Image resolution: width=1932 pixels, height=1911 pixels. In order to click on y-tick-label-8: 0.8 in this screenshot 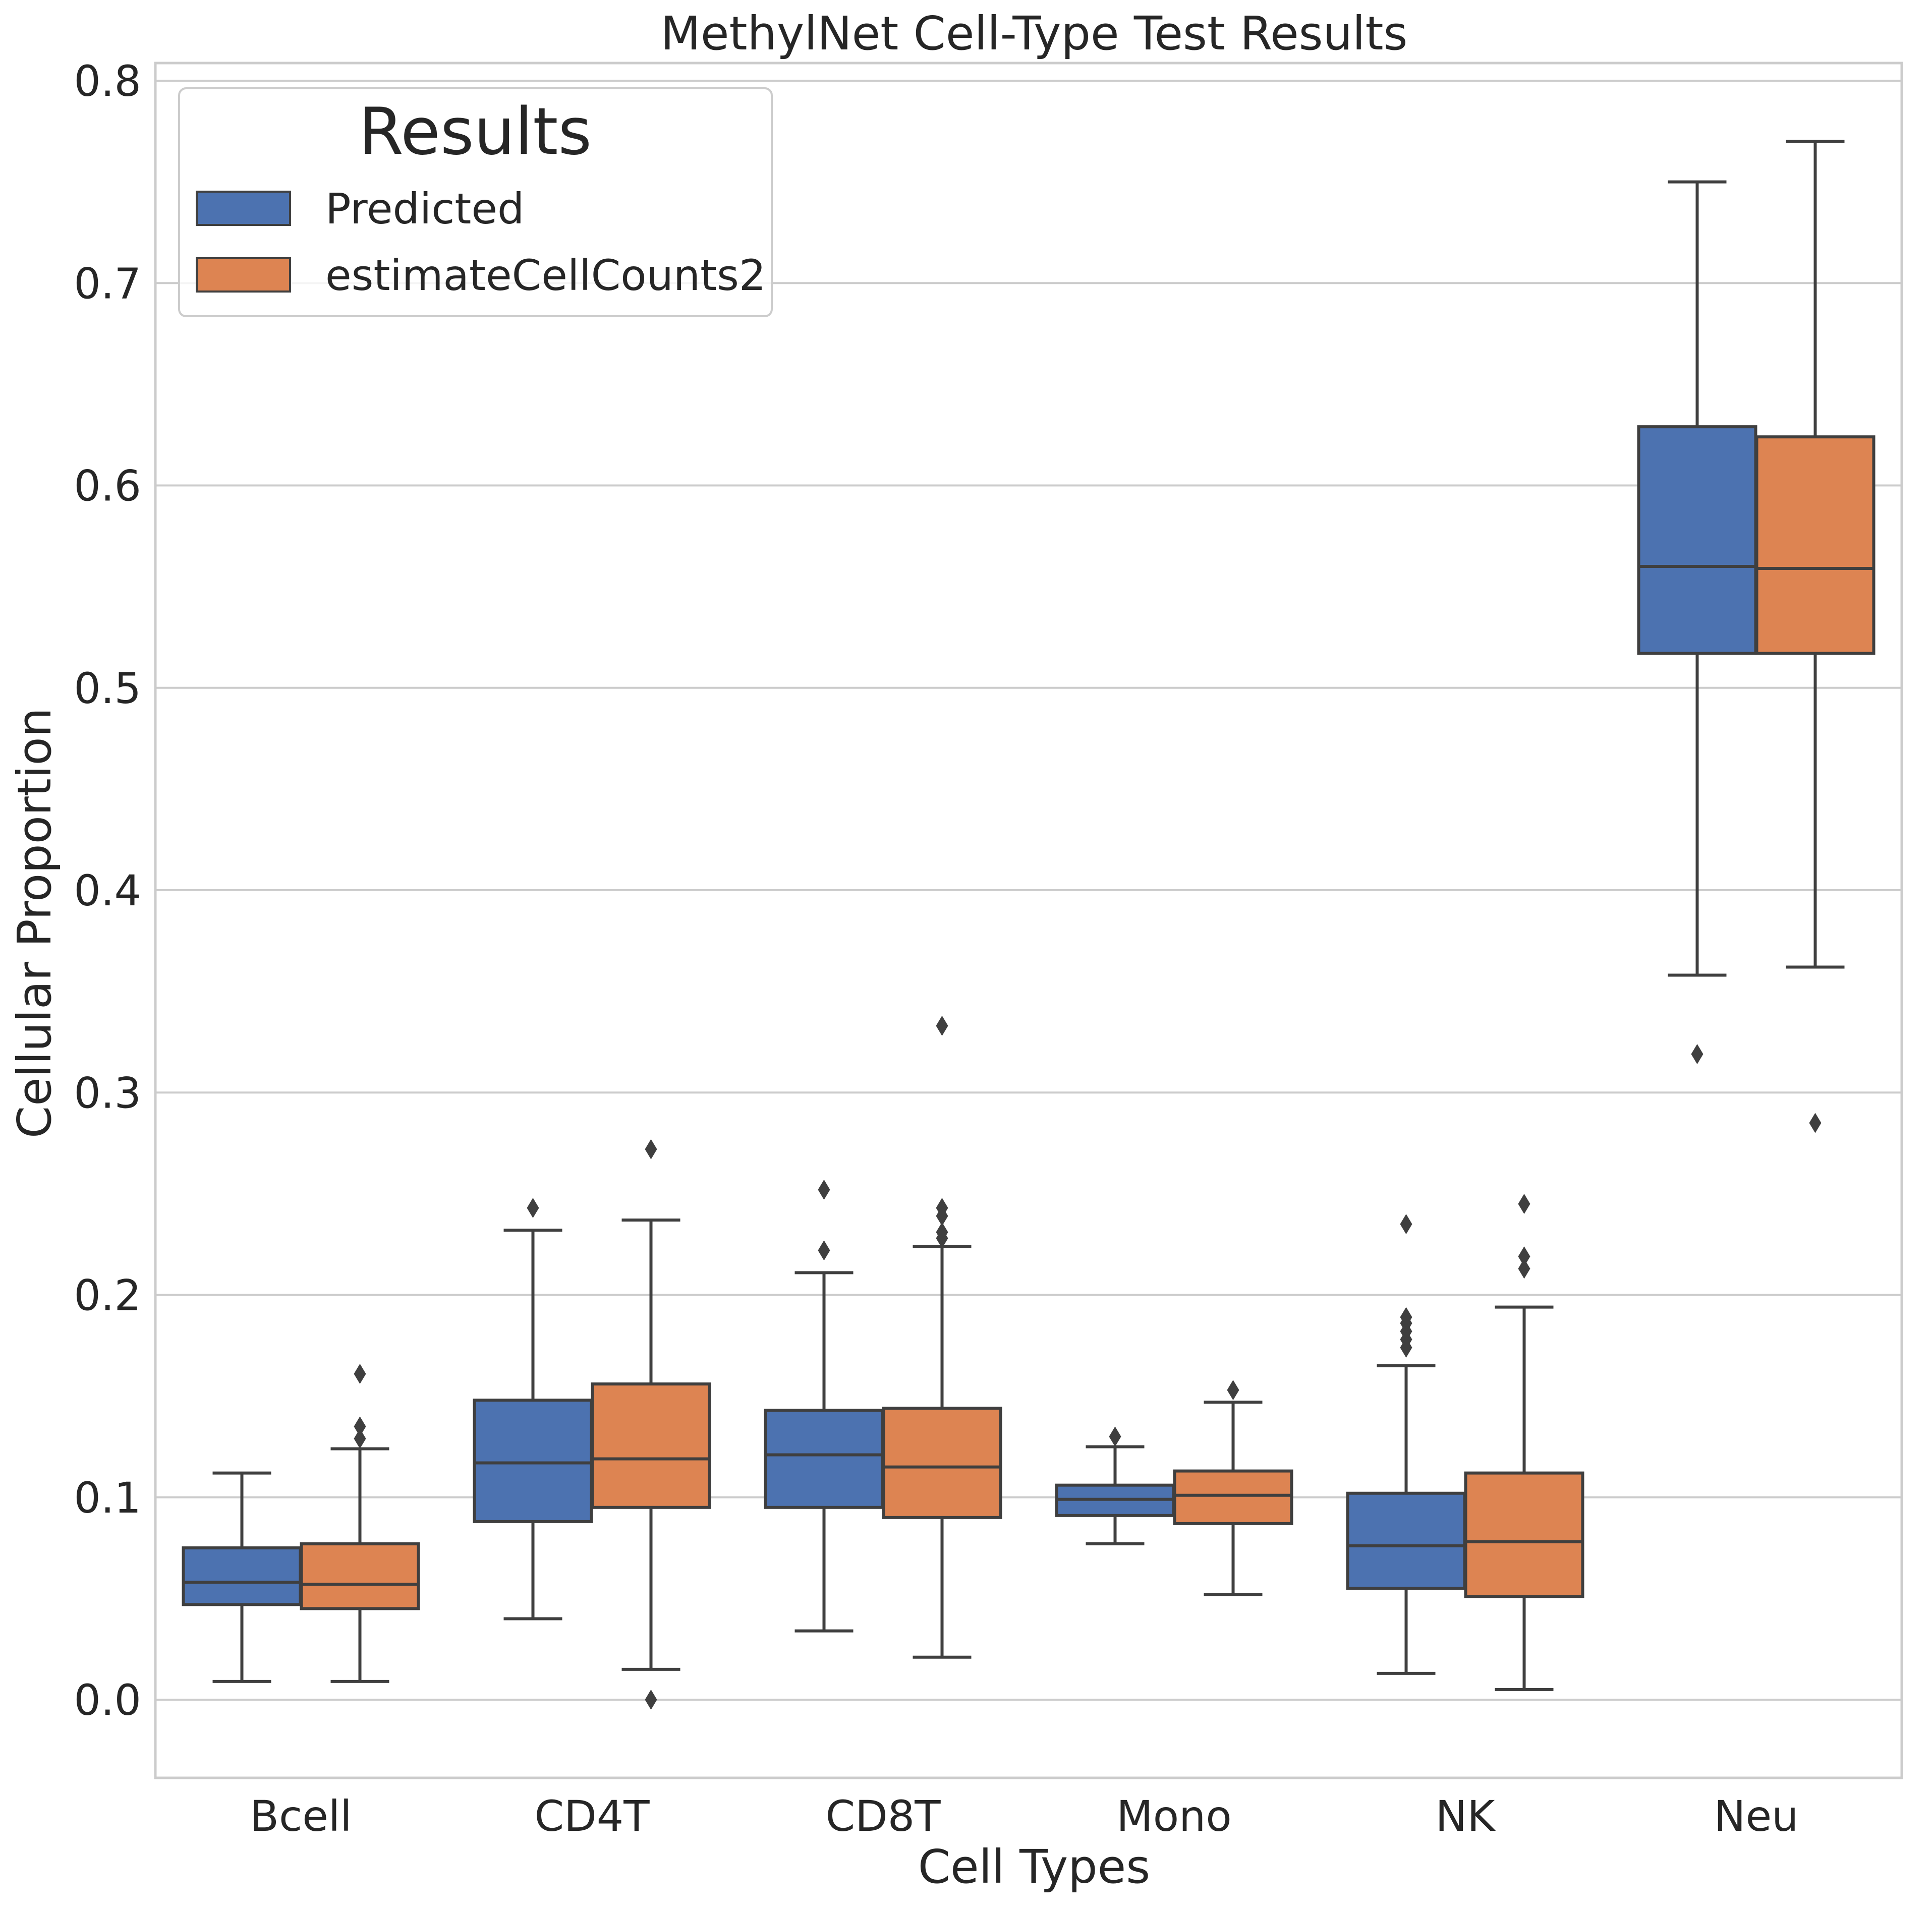, I will do `click(107, 81)`.